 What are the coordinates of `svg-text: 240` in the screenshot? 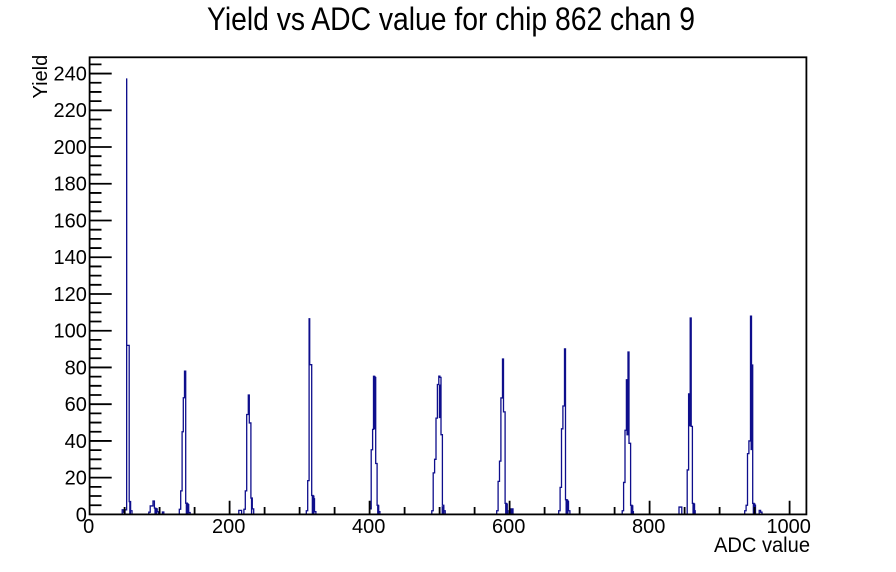 It's located at (70, 74).